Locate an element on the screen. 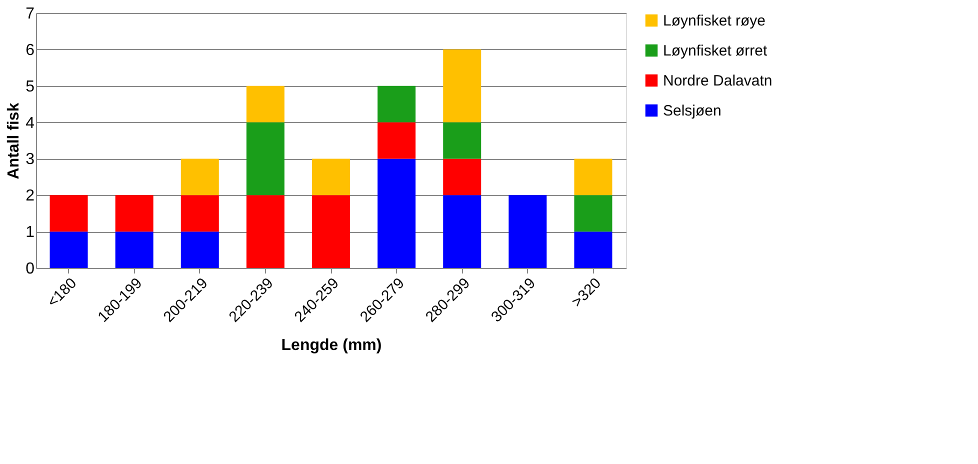 This screenshot has height=464, width=978. y-tick-label: 7 is located at coordinates (30, 14).